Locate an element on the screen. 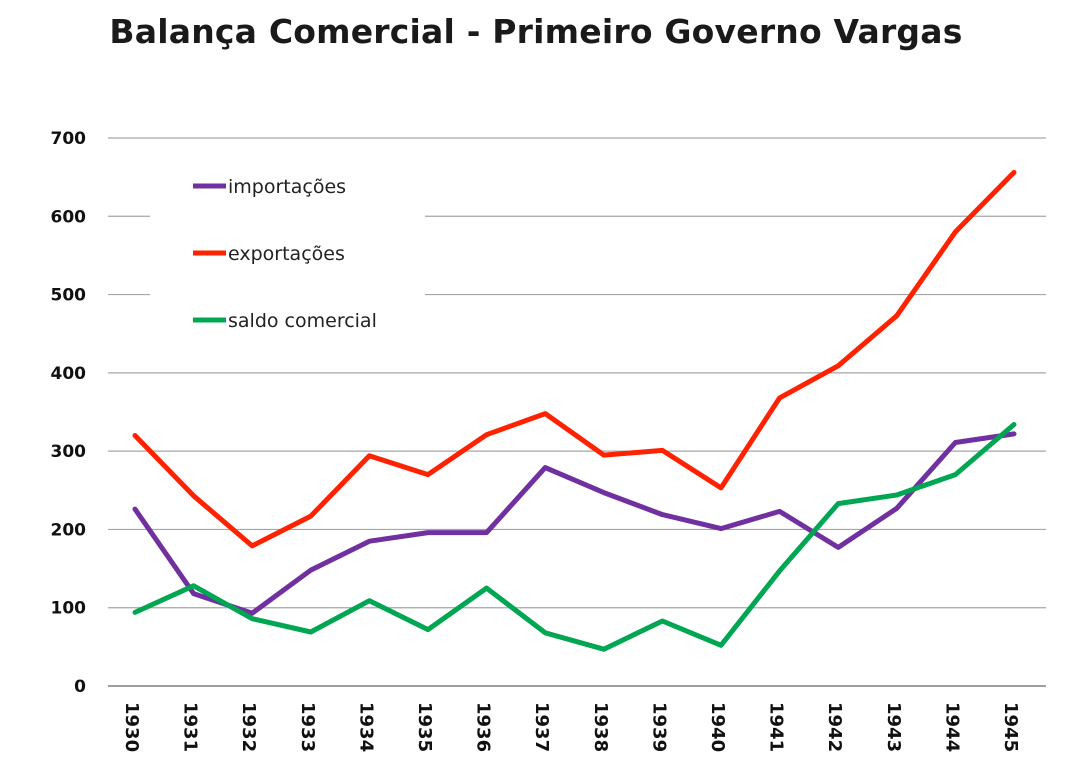  x-tick-label: 1937 is located at coordinates (541, 727).